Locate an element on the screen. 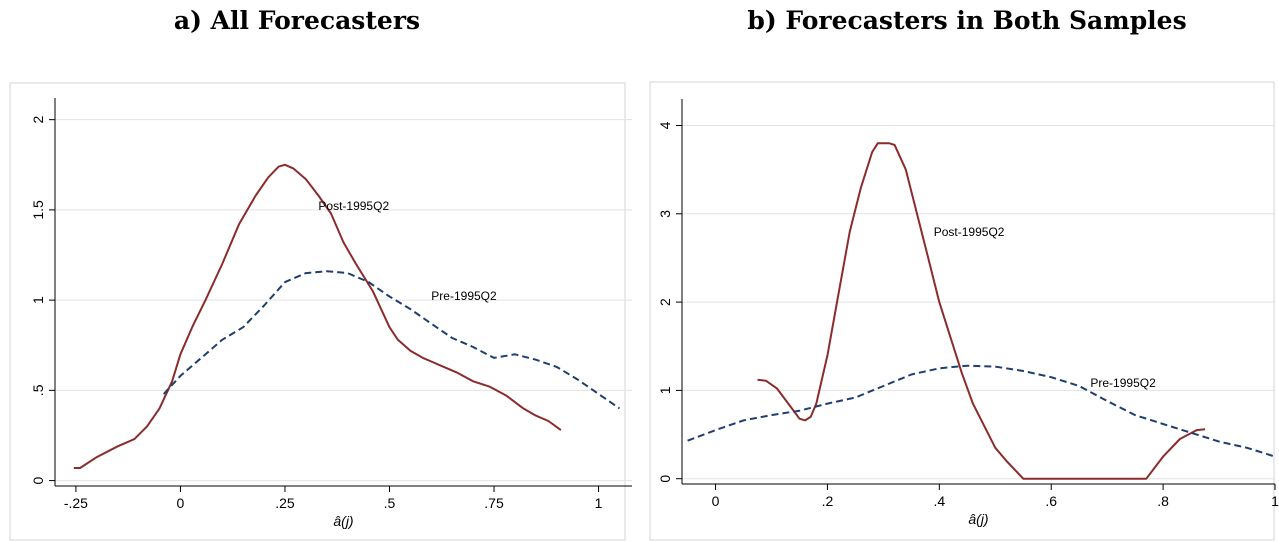 Image resolution: width=1279 pixels, height=542 pixels. chart-a-series-label-post: Post-1995Q2 is located at coordinates (353, 206).